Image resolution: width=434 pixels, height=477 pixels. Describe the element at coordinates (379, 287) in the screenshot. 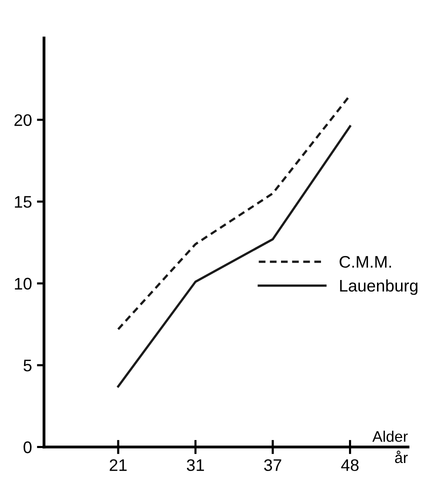

I see `legend-label: Lauenburg` at that location.